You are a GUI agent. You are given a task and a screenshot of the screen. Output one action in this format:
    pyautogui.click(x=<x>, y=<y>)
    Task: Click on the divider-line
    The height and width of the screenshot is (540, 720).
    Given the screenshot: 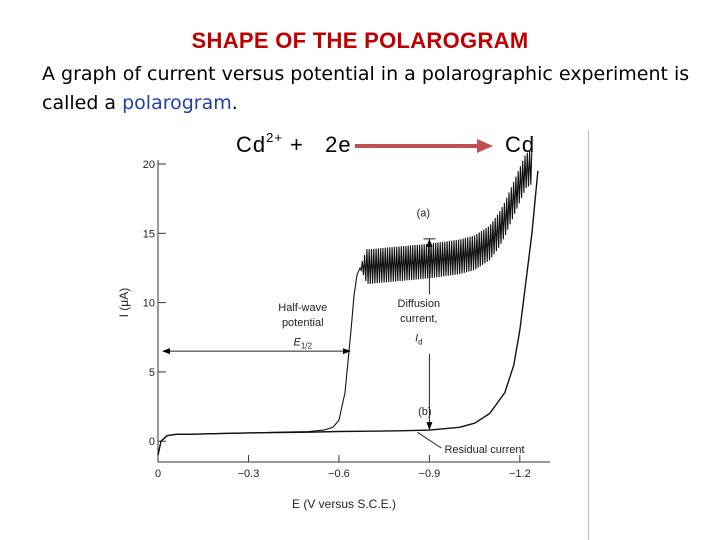 What is the action you would take?
    pyautogui.click(x=588, y=335)
    